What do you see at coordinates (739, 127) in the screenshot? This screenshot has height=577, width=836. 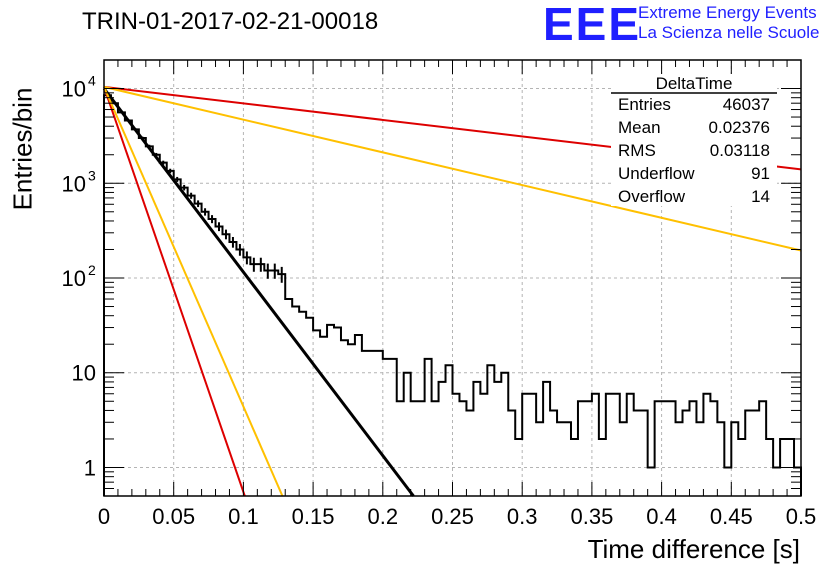 I see `stats-row-value: 0.02376` at bounding box center [739, 127].